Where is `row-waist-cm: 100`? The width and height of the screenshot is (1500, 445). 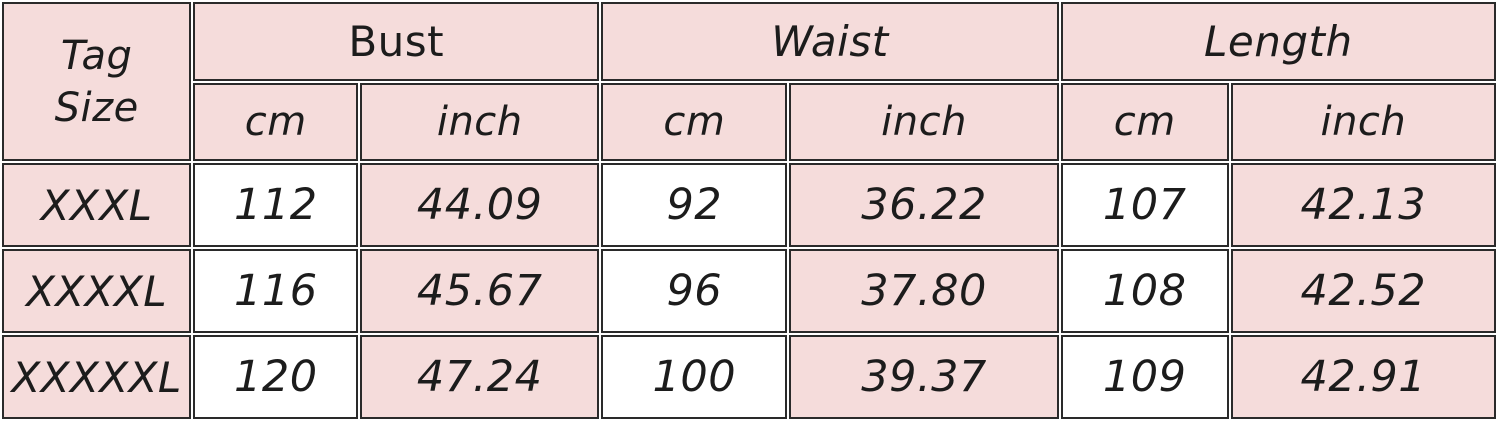
row-waist-cm: 100 is located at coordinates (694, 377).